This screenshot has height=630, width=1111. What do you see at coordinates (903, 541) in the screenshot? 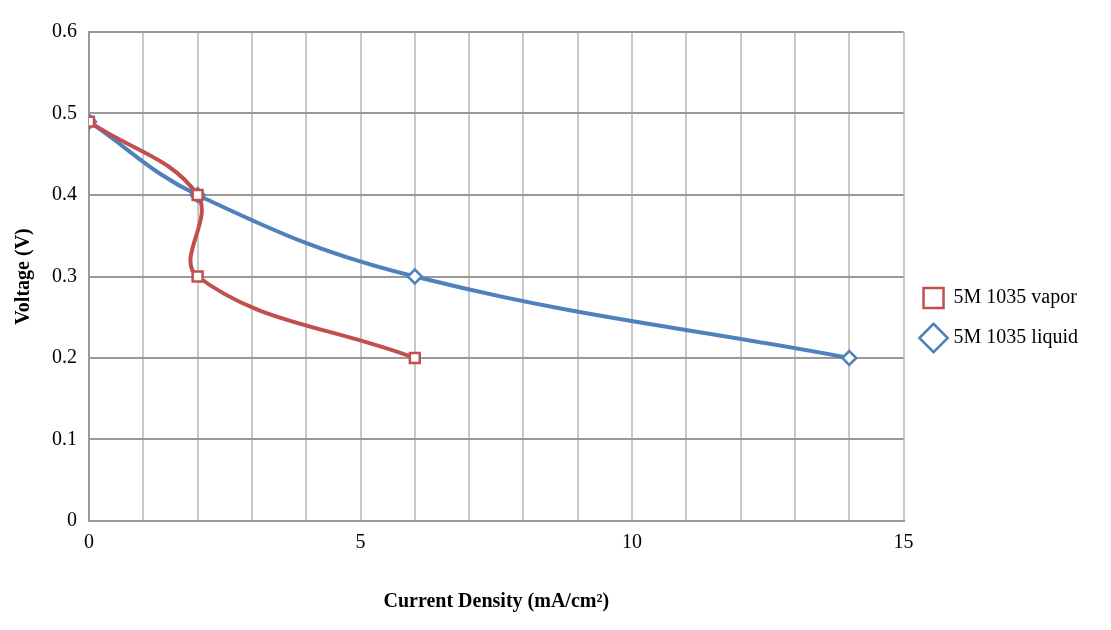
I see `x-tick-label: 15` at bounding box center [903, 541].